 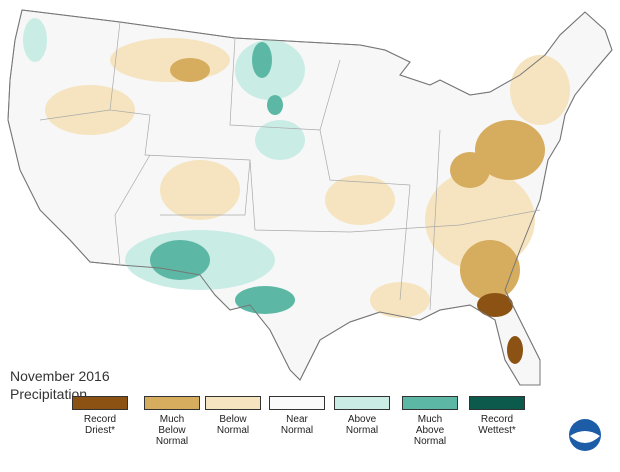 I want to click on legend-label: Near Normal, so click(x=297, y=425).